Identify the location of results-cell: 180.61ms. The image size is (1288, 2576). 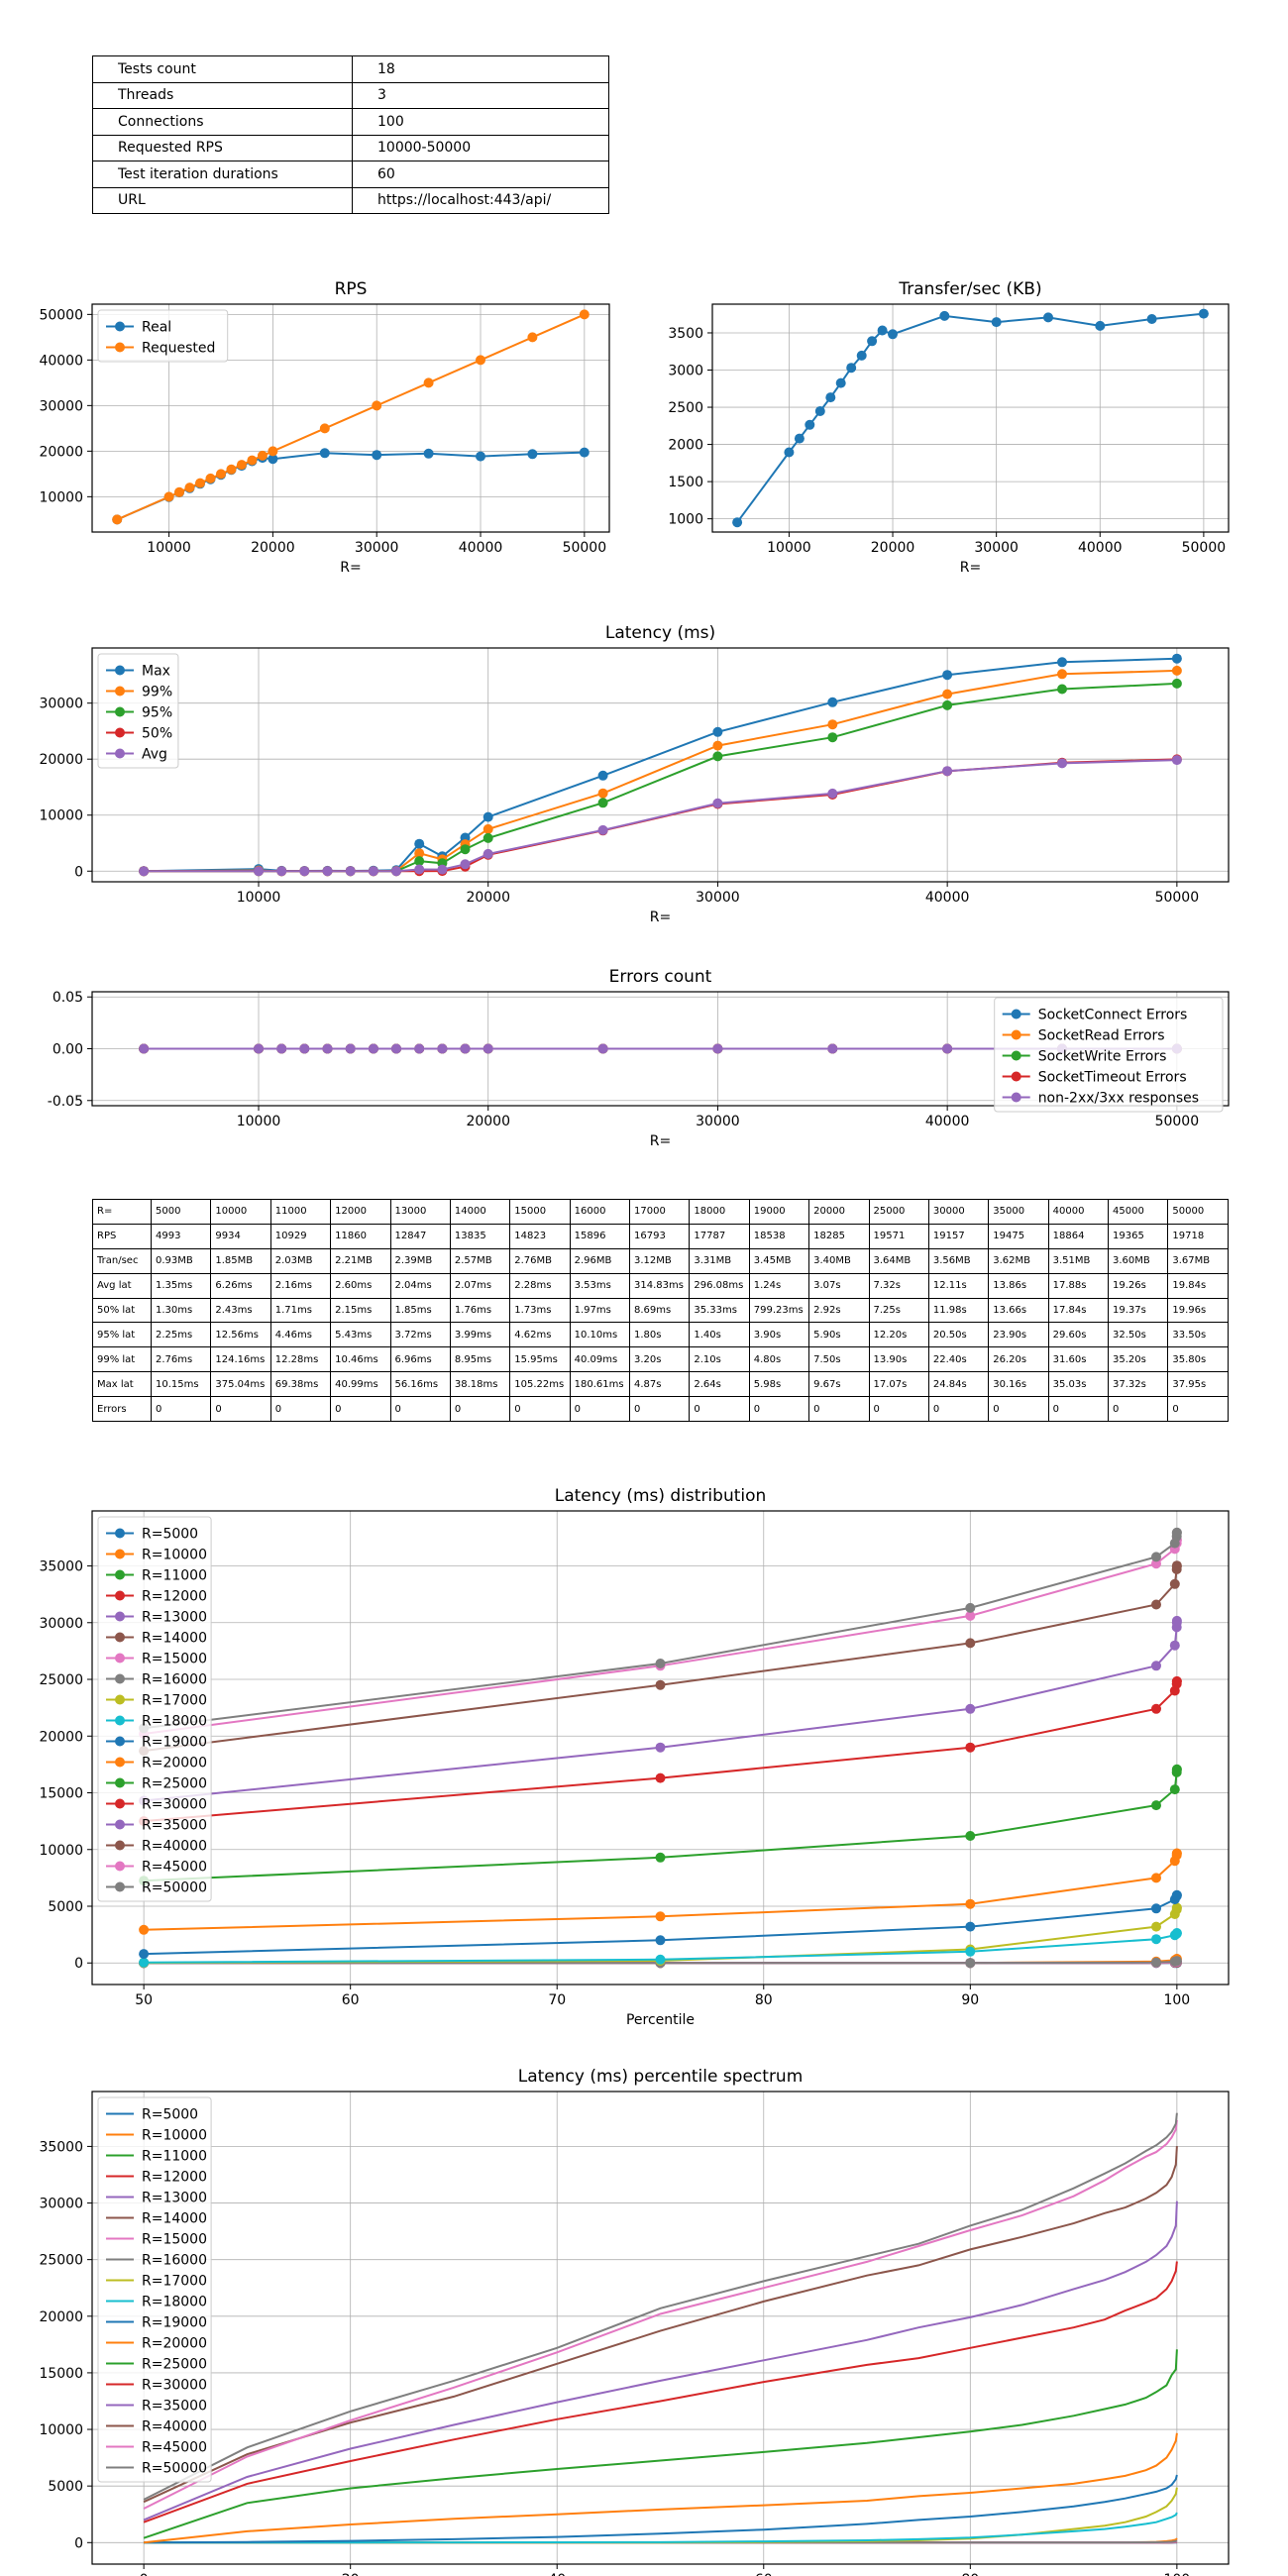
(600, 1384).